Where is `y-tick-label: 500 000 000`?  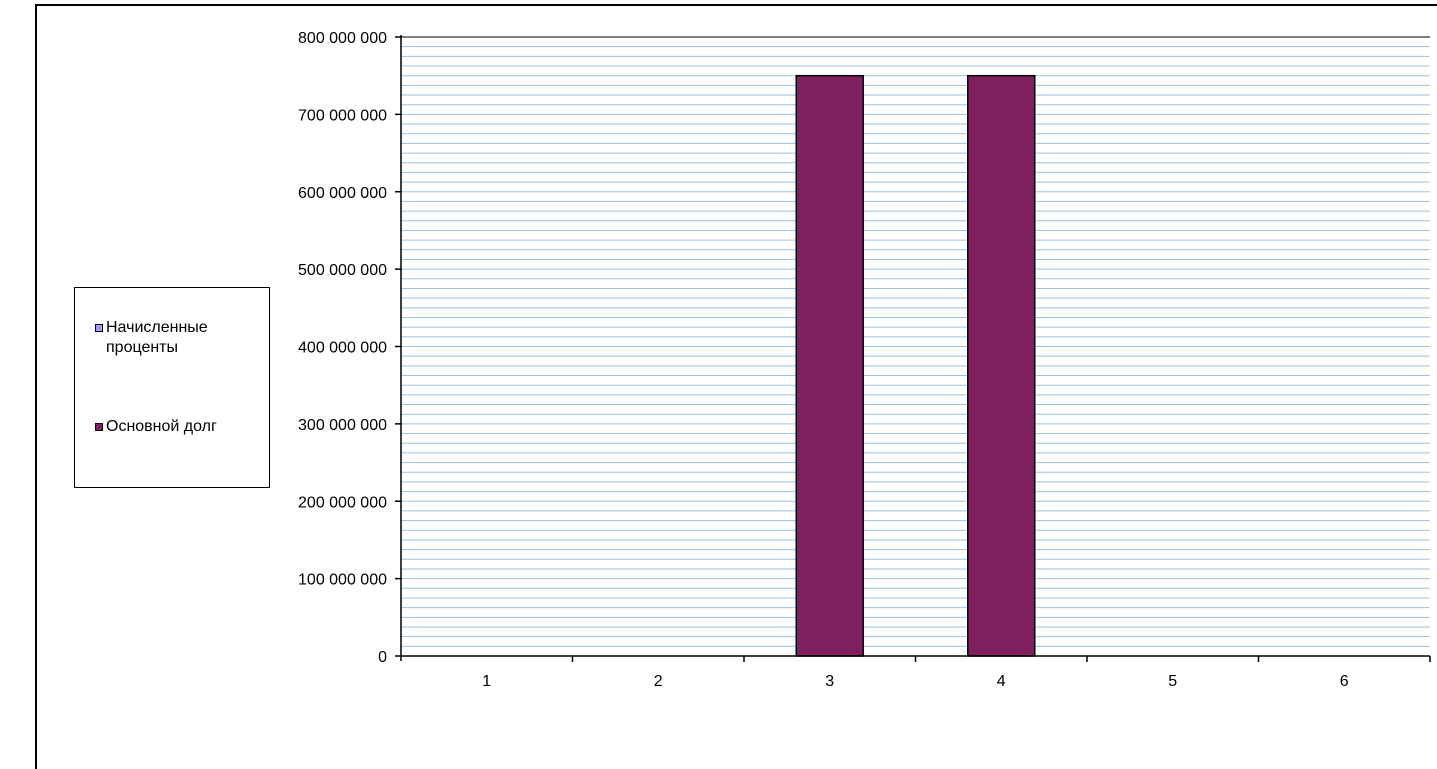 y-tick-label: 500 000 000 is located at coordinates (342, 270).